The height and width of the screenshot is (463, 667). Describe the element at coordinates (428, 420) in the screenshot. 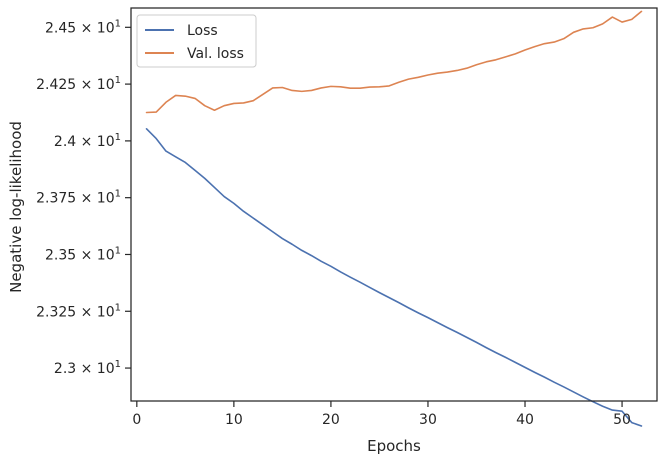

I see `x-tick-label: 30` at that location.